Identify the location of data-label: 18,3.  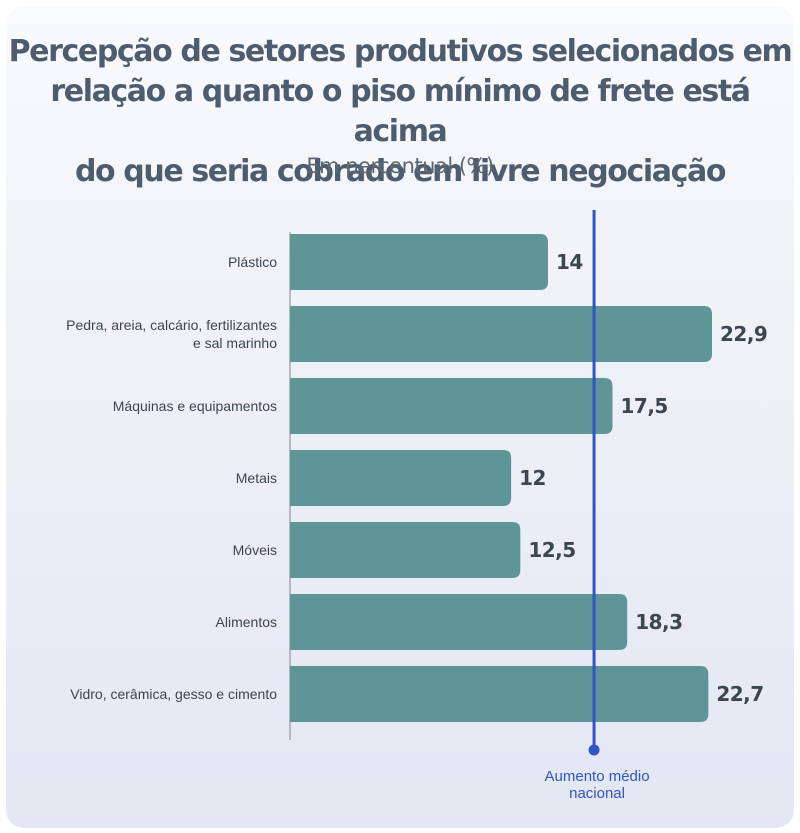
(658, 622).